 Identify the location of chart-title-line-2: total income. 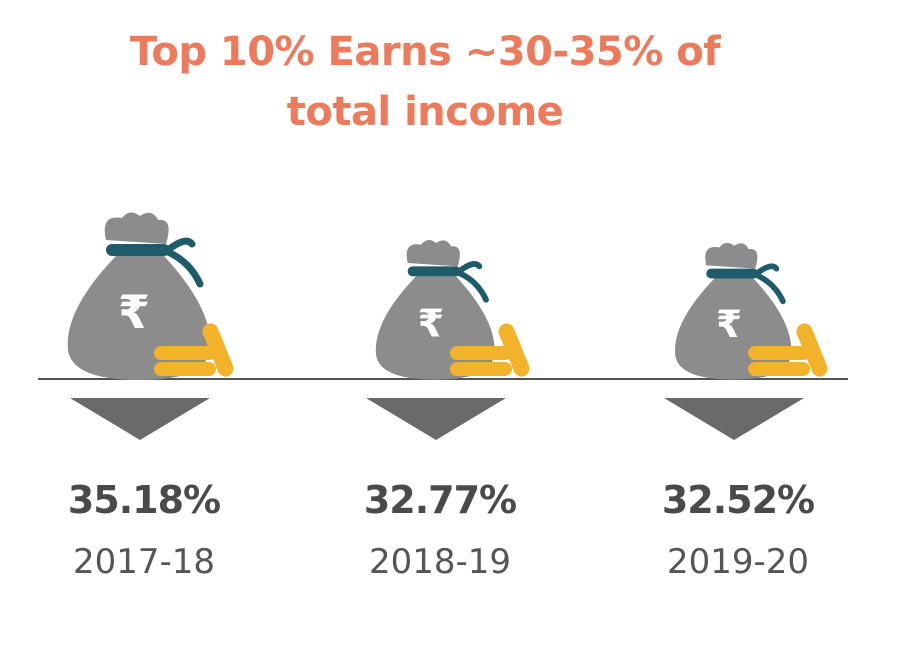
(425, 112).